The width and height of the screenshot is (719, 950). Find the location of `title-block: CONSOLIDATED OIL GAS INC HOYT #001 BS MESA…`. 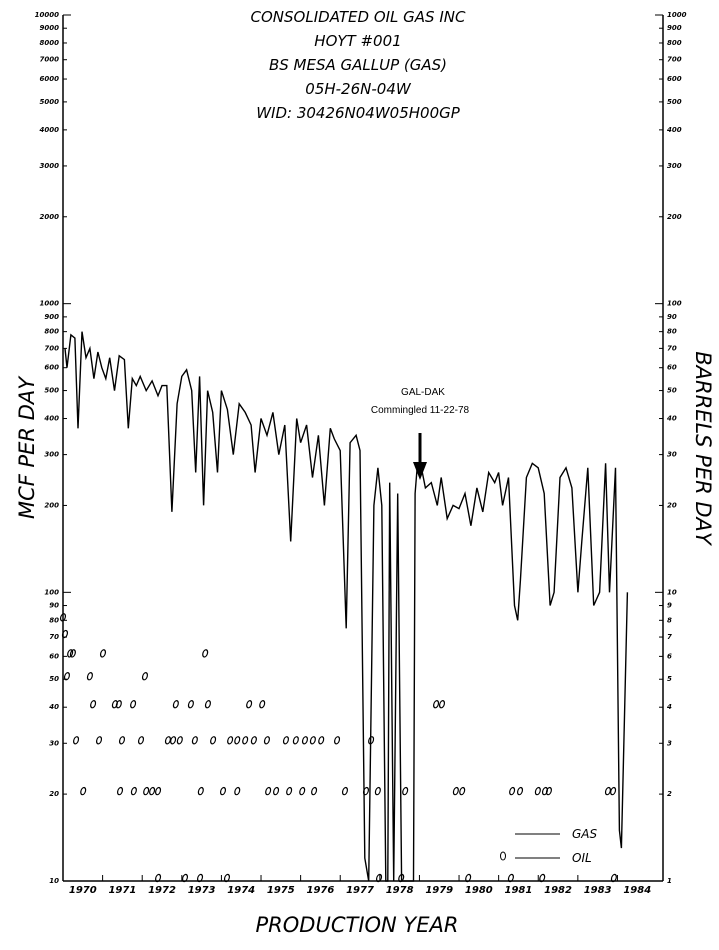

title-block: CONSOLIDATED OIL GAS INC HOYT #001 BS MESA… is located at coordinates (358, 65).